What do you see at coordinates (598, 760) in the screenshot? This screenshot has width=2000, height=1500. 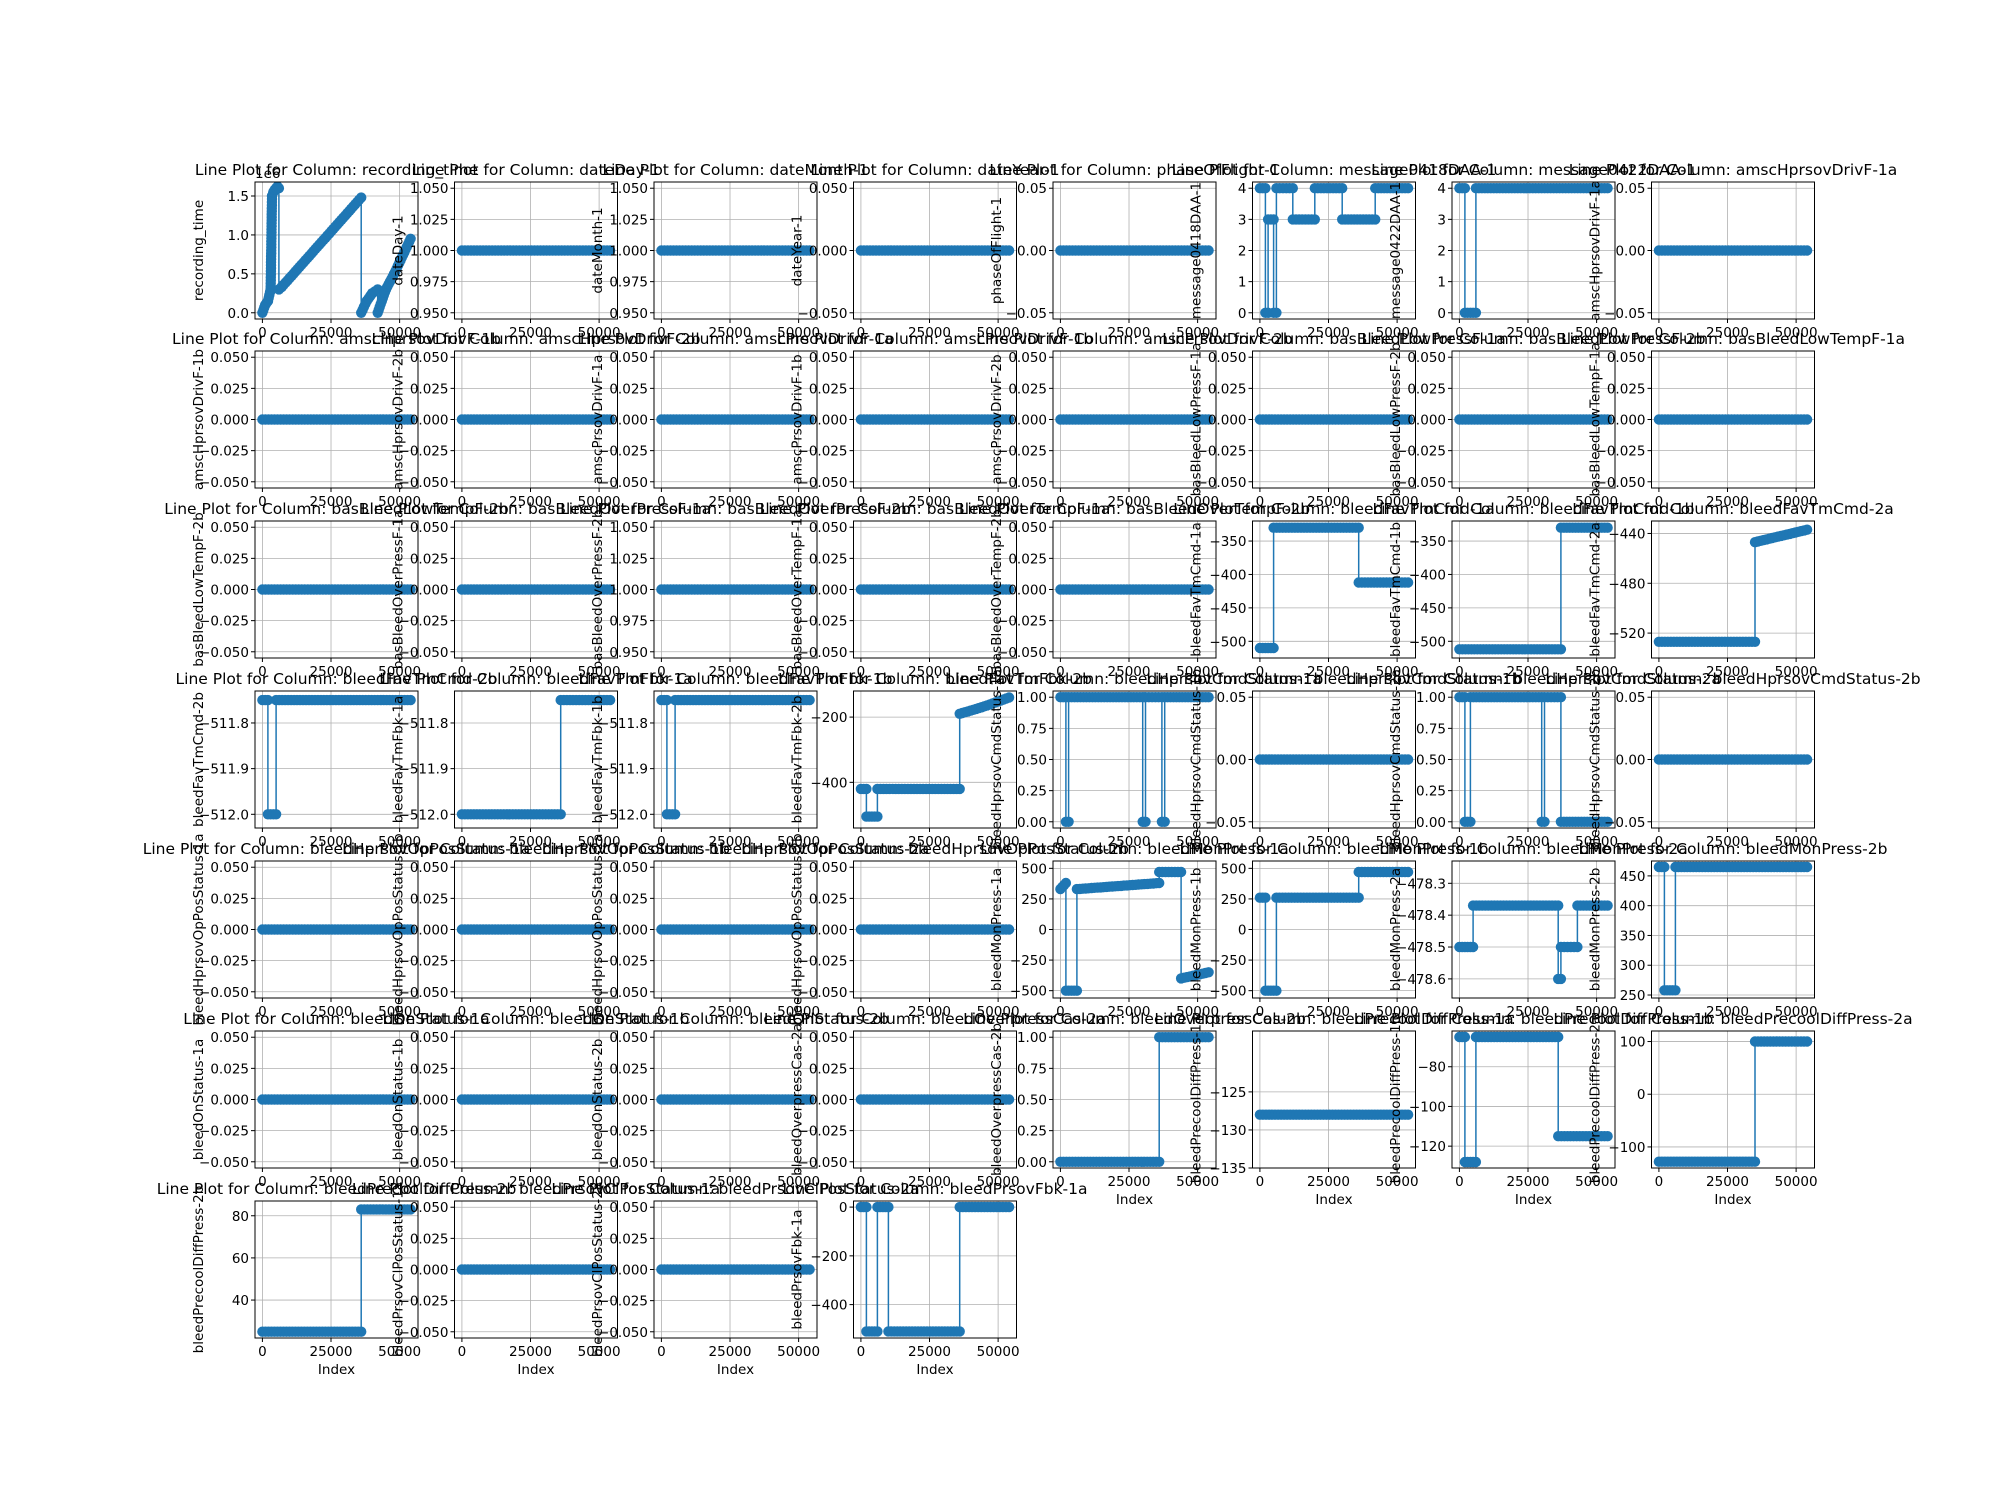 I see `y-axis-label: bleedFavTmFbk-1b` at bounding box center [598, 760].